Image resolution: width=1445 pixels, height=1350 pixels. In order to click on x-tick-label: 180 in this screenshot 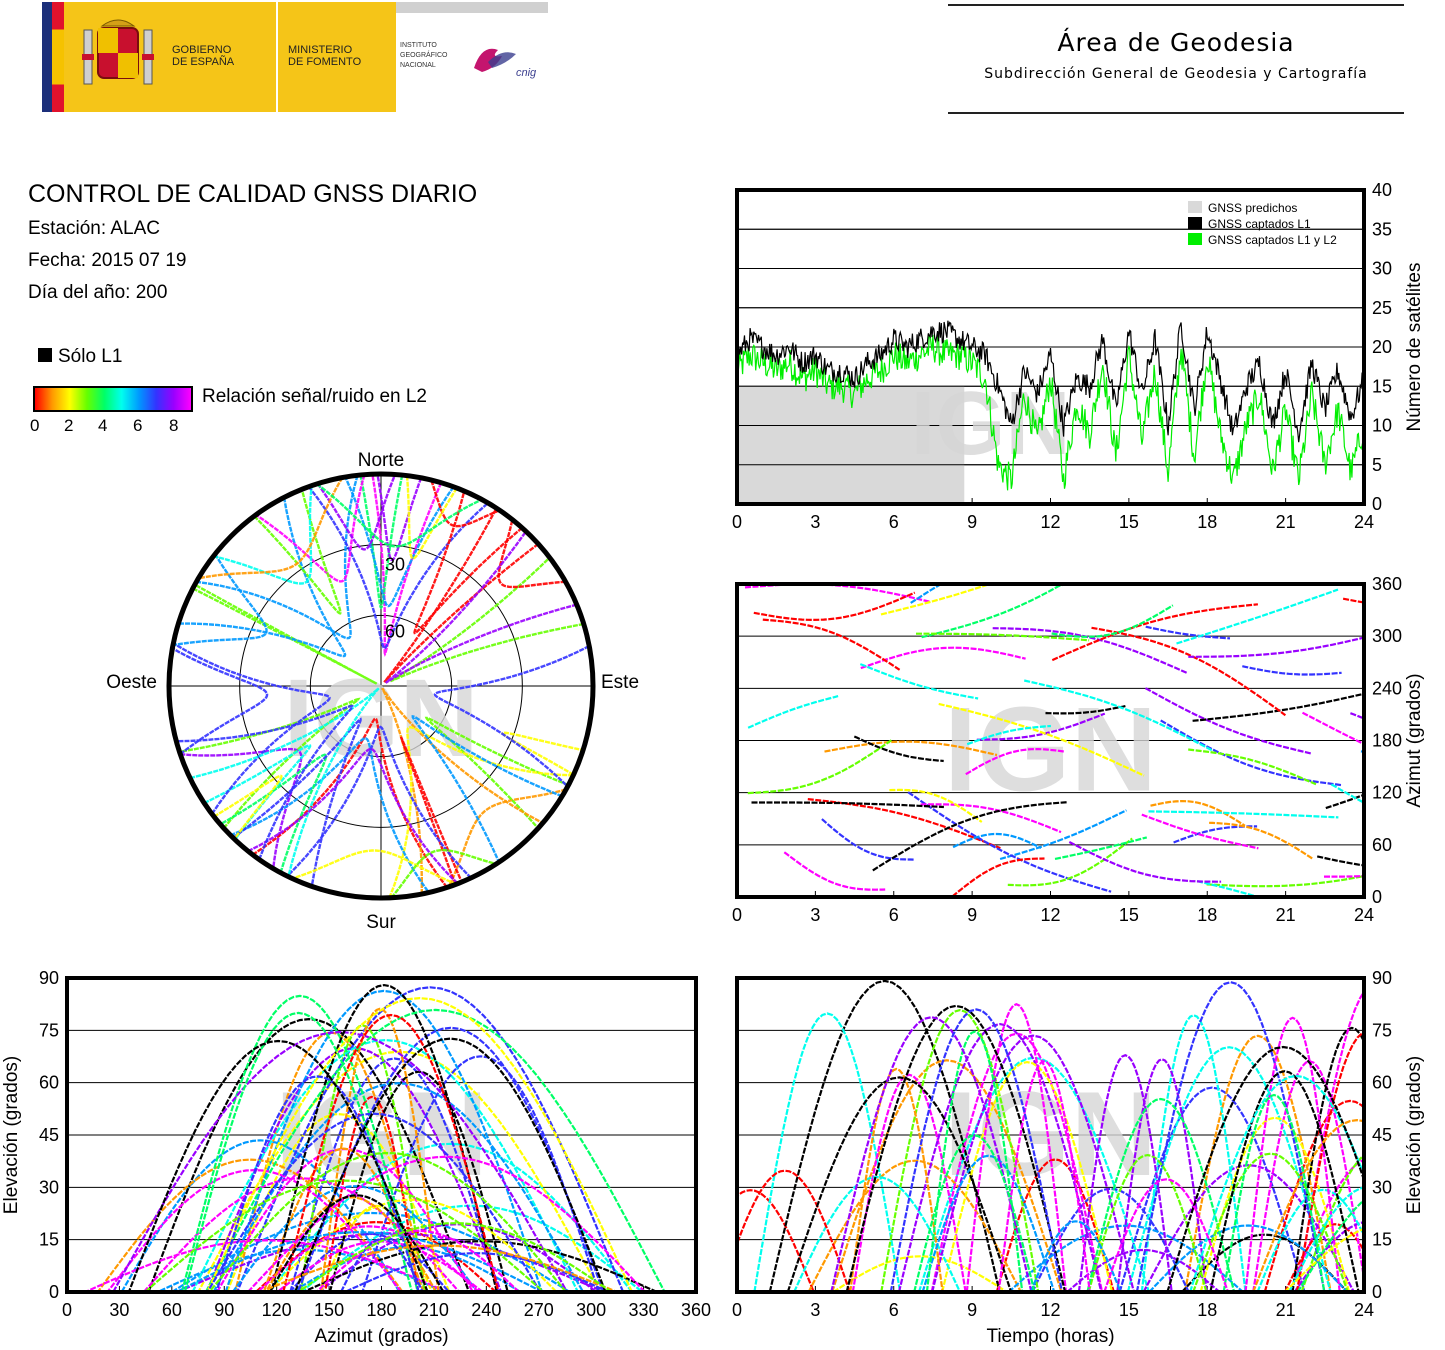, I will do `click(381, 1310)`.